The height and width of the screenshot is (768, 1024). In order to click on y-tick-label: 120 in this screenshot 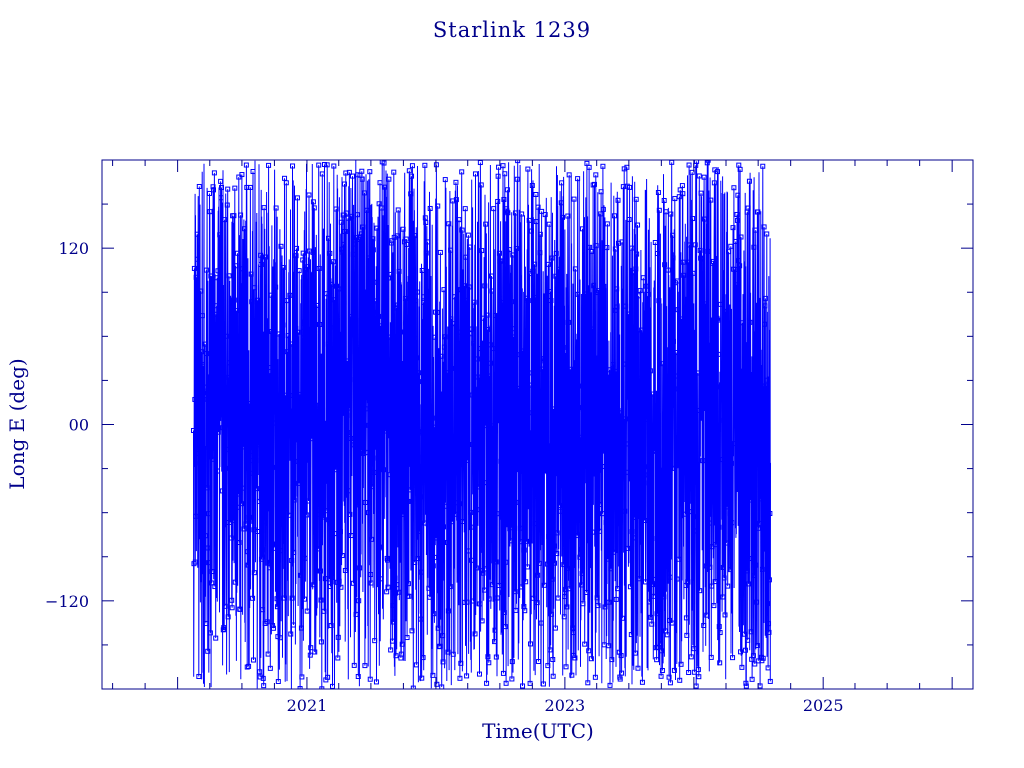, I will do `click(73, 248)`.